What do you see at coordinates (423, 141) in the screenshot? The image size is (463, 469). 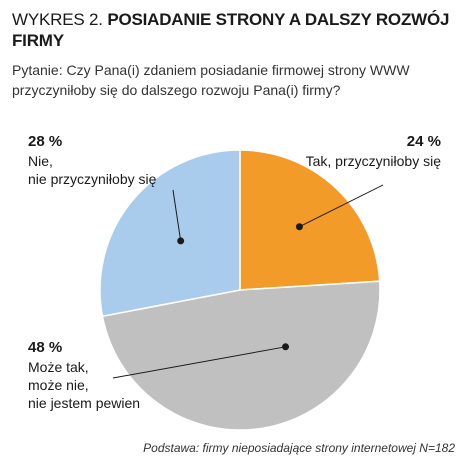 I see `label-yes-value: 24 %` at bounding box center [423, 141].